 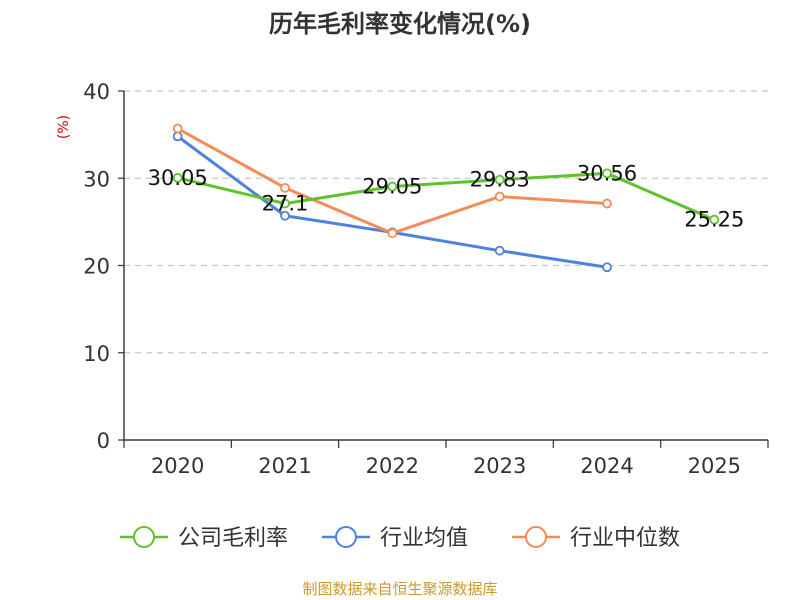 I want to click on data-label: 27.1, so click(x=285, y=204).